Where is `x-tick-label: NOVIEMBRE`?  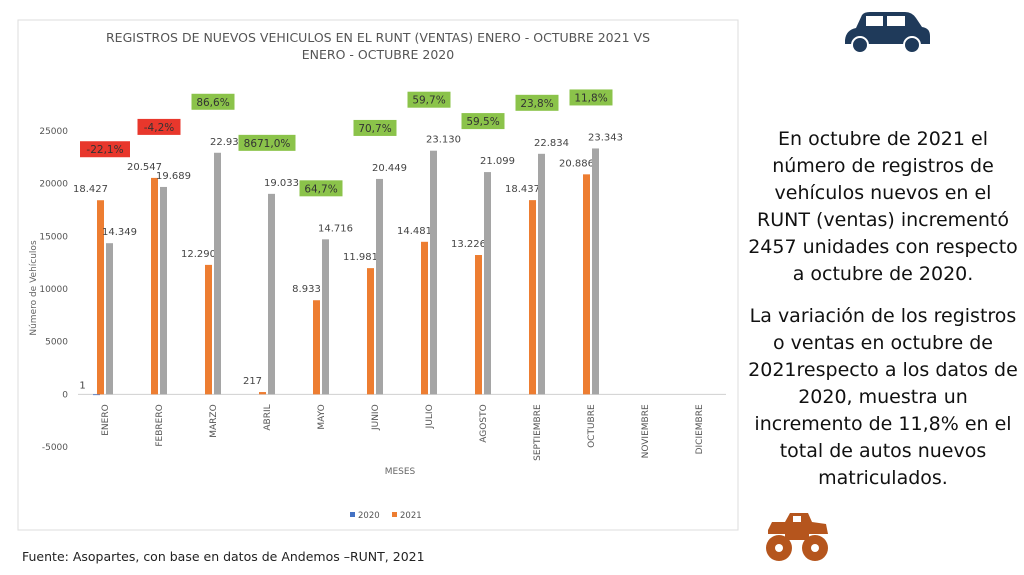 x-tick-label: NOVIEMBRE is located at coordinates (646, 431).